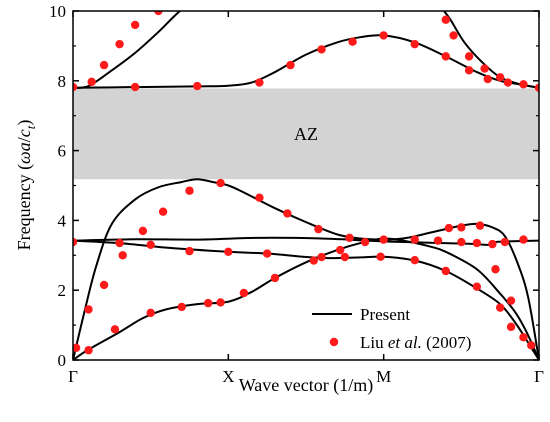 The image size is (550, 422). Describe the element at coordinates (391, 328) in the screenshot. I see `legend: Present Liu et al. (2007)` at that location.